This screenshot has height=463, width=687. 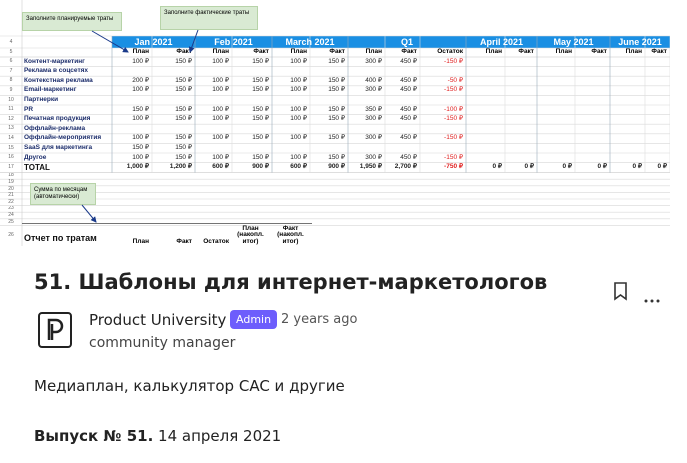 I want to click on post-title: 51. Шаблоны для интернет-маркетологов, so click(x=291, y=282).